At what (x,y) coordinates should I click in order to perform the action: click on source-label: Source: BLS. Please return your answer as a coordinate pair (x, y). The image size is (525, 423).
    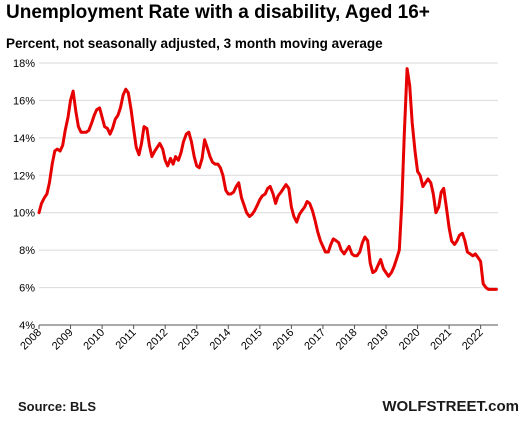
    Looking at the image, I should click on (57, 406).